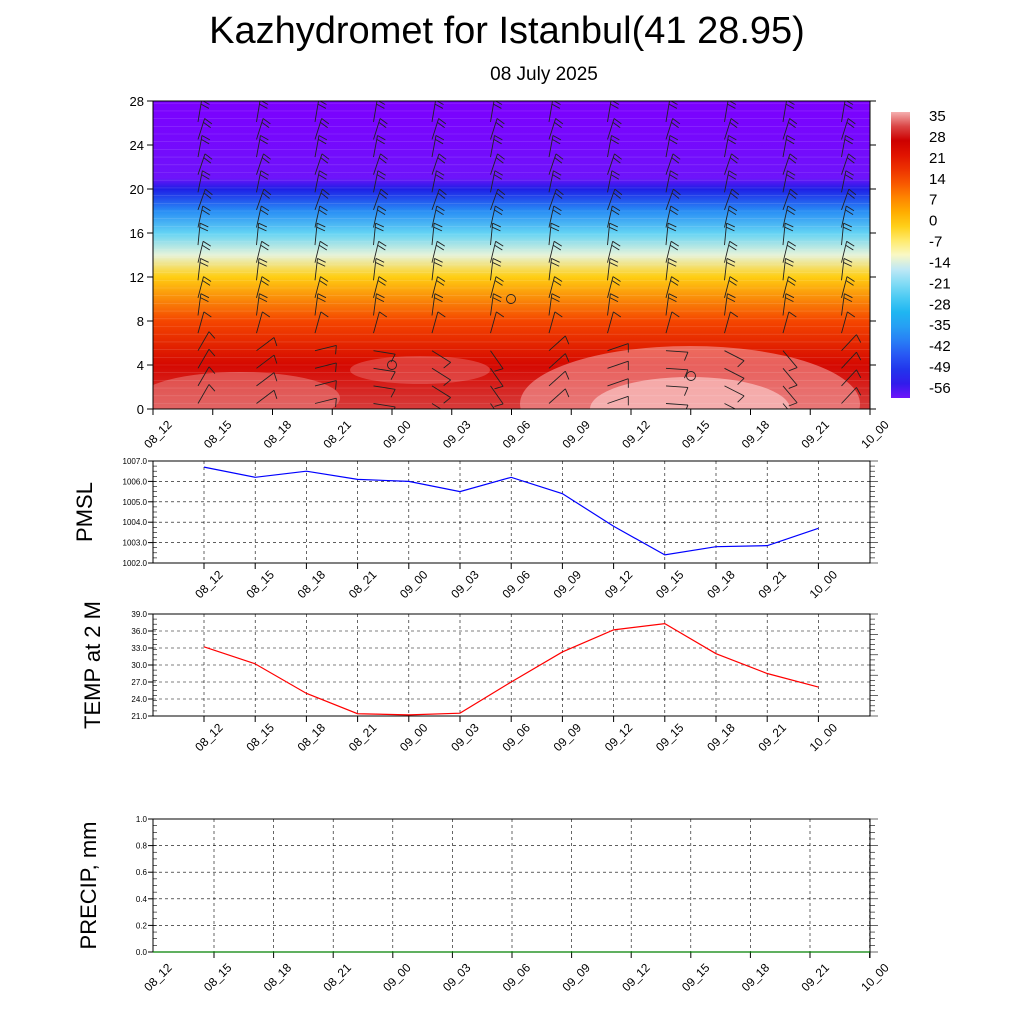 The image size is (1024, 1024). Describe the element at coordinates (937, 137) in the screenshot. I see `colorbar-label: 28` at that location.